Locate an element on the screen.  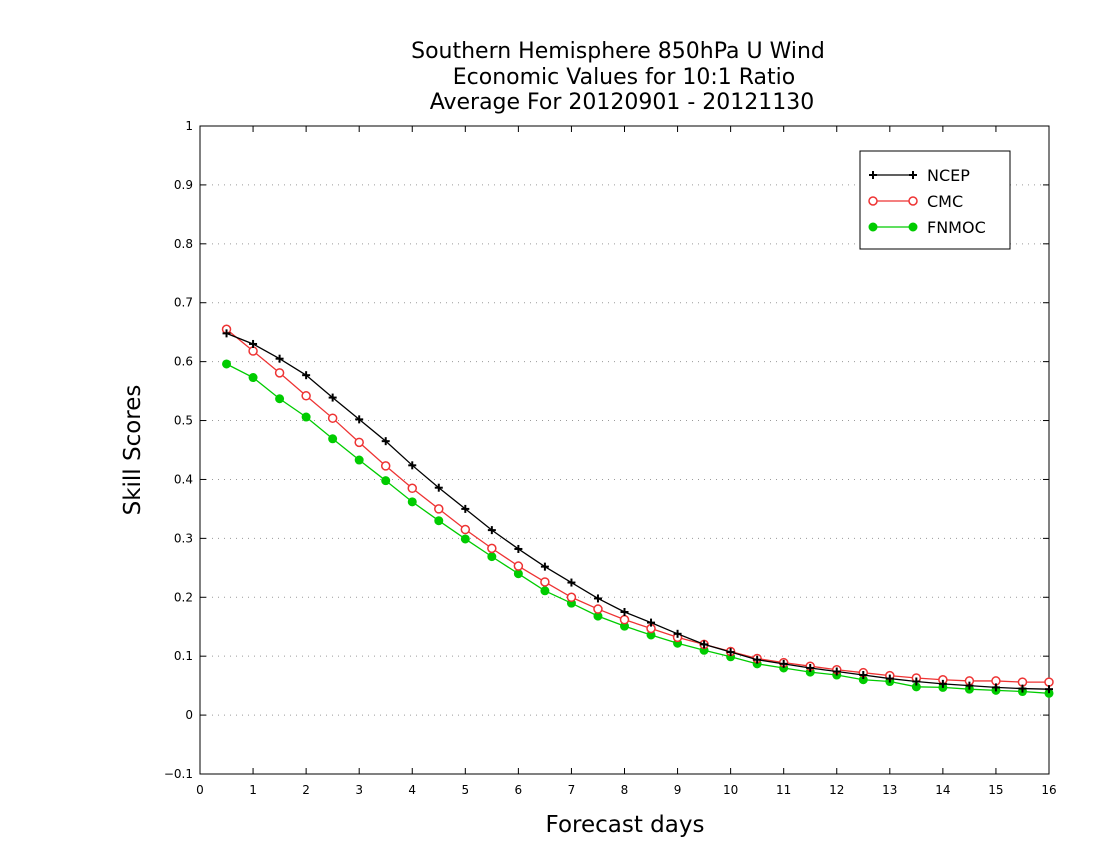
chart-title-line-2: Economic Values for 10:1 Ratio is located at coordinates (624, 77).